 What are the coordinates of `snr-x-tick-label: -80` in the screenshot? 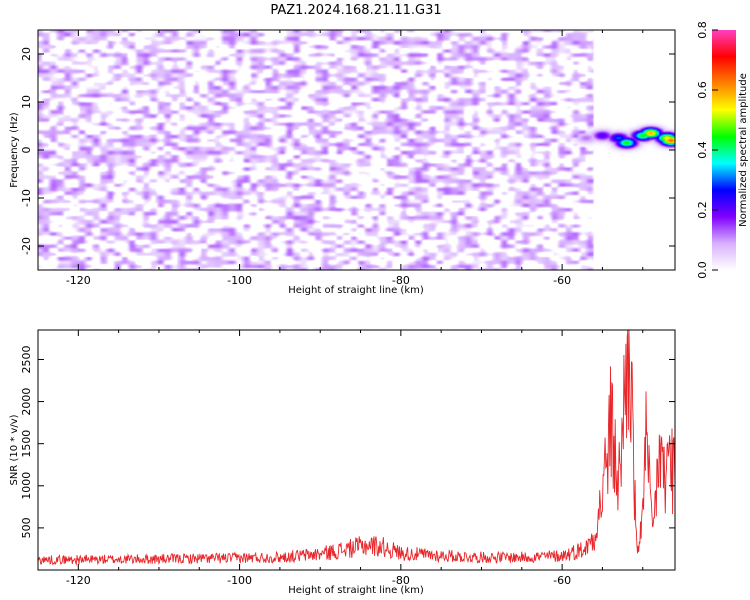 It's located at (401, 580).